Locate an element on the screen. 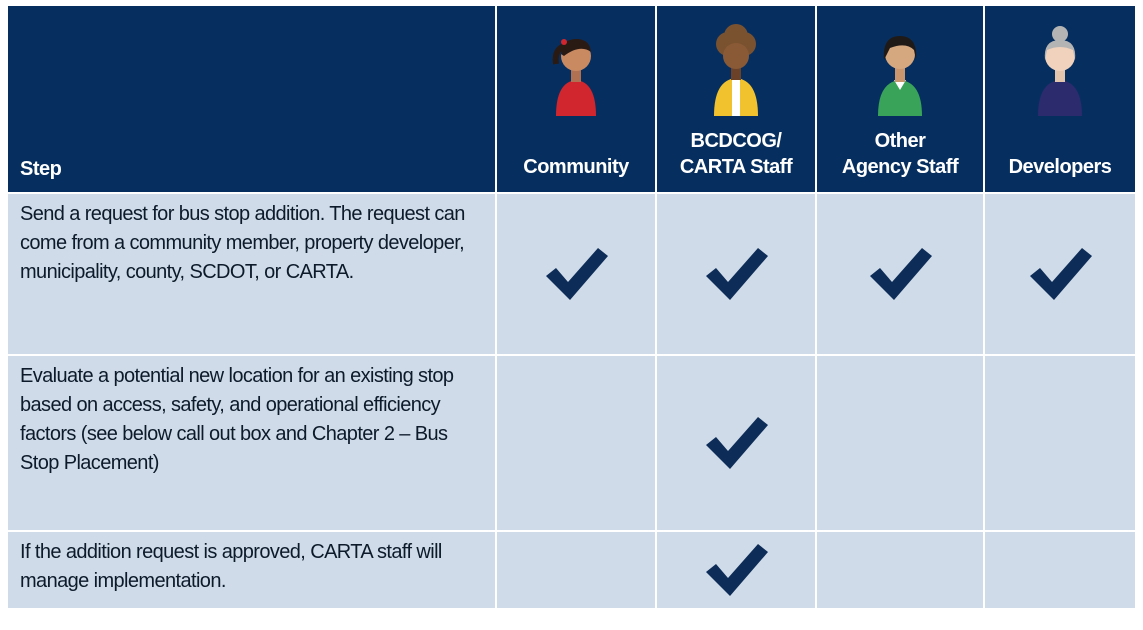  header-label: BCDCOG/ CARTA Staff is located at coordinates (736, 154).